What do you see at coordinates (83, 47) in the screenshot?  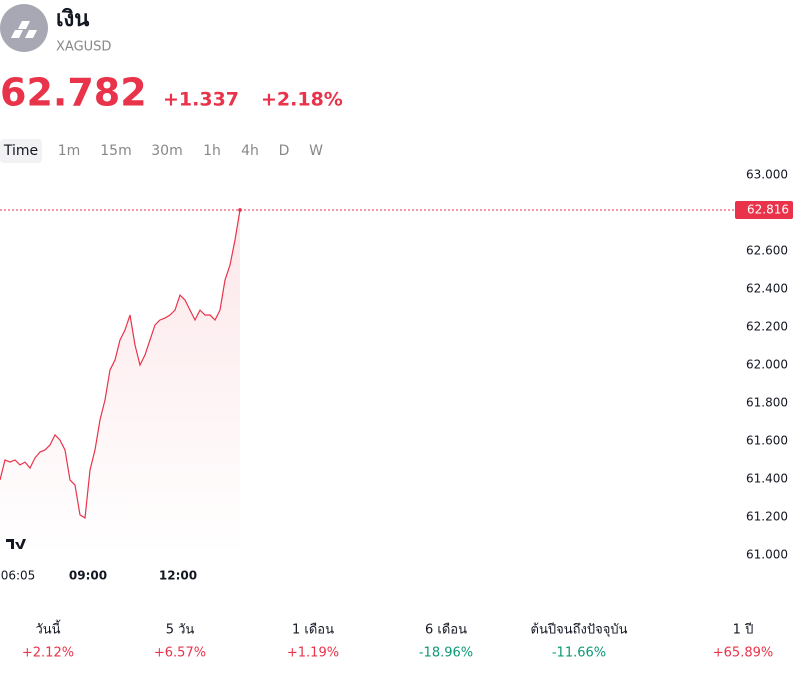 I see `symbol: XAGUSD` at bounding box center [83, 47].